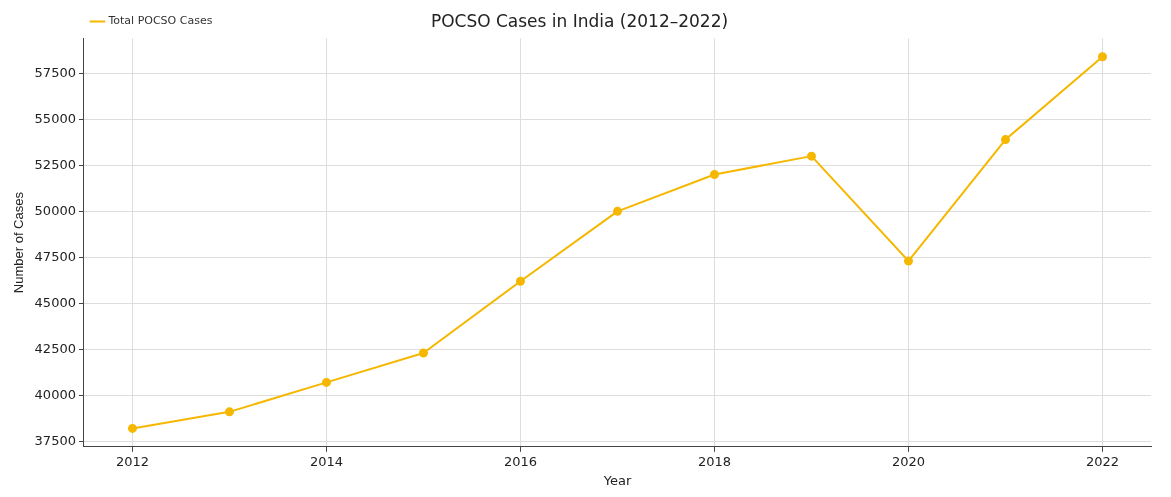 This screenshot has height=497, width=1171. What do you see at coordinates (908, 461) in the screenshot?
I see `x-tick-label: 2020` at bounding box center [908, 461].